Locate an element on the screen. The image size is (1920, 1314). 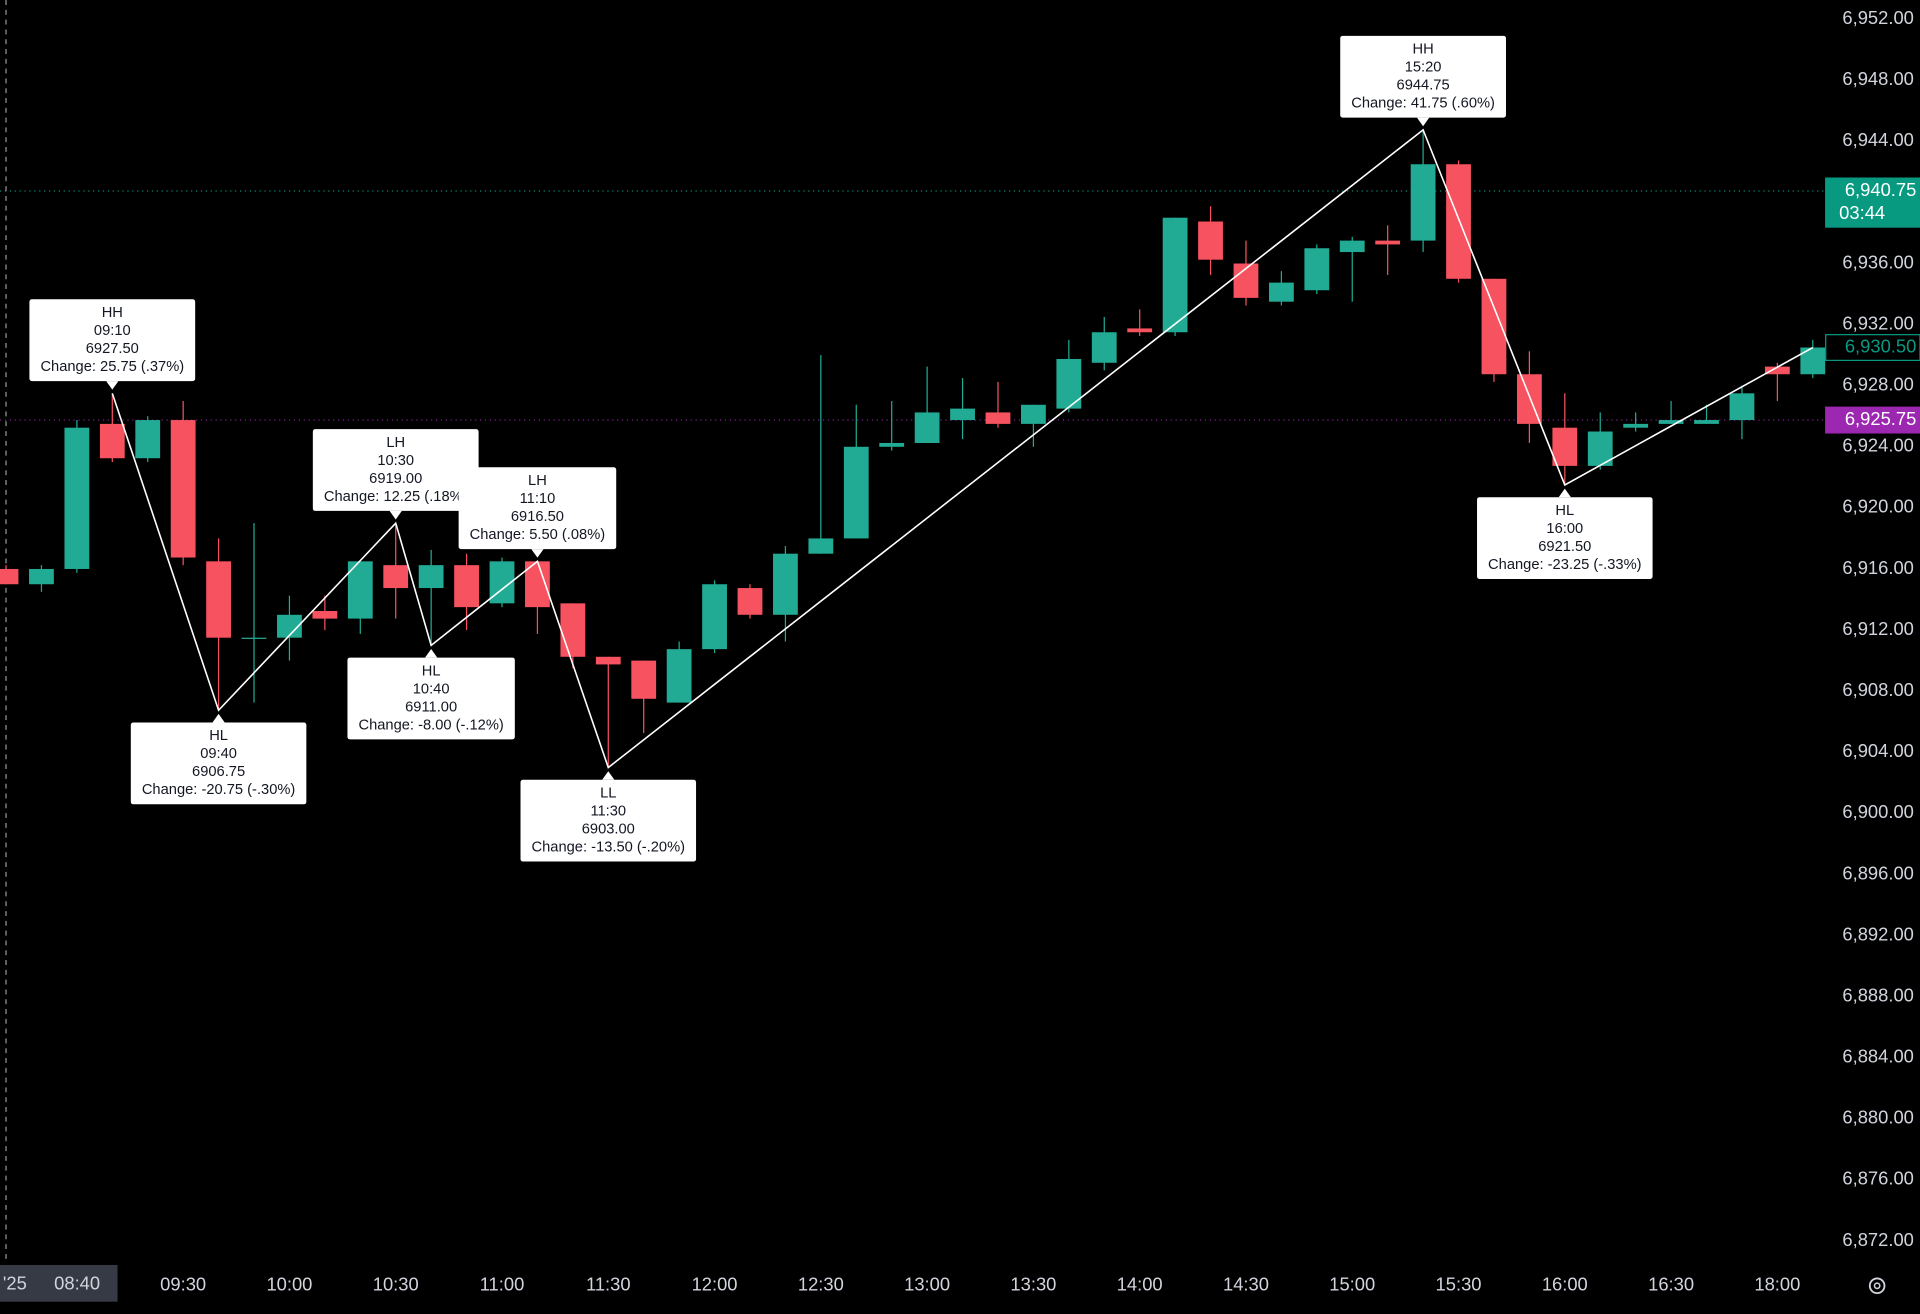
y-tick-label: 6,884.00 is located at coordinates (1877, 1056).